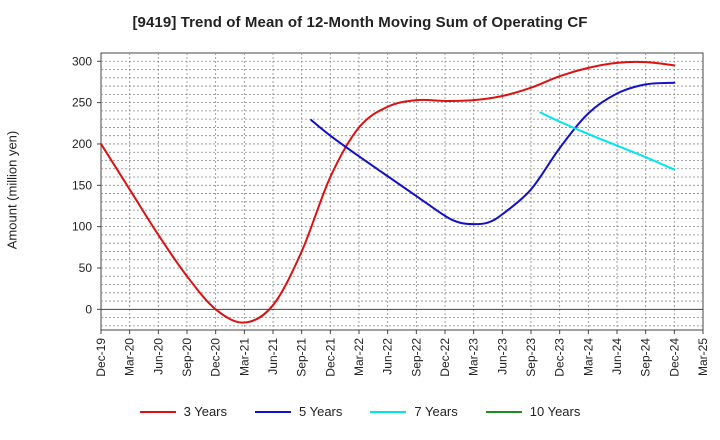  What do you see at coordinates (244, 357) in the screenshot?
I see `x-tick-label: Mar-21` at bounding box center [244, 357].